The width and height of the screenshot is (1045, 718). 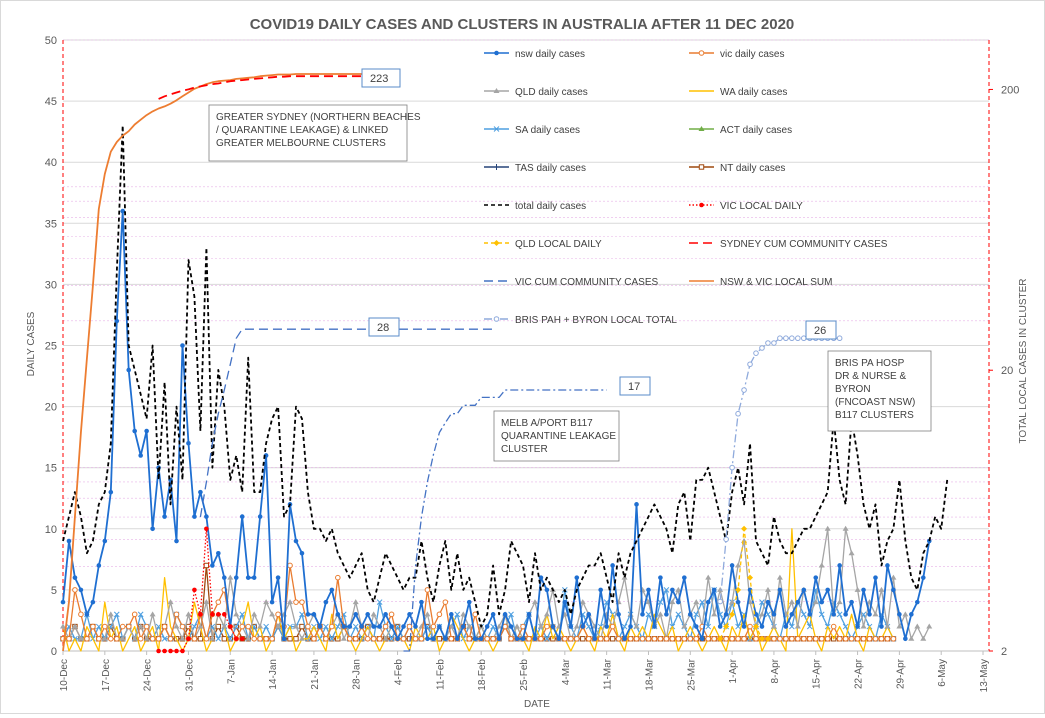 I want to click on annotation-box, so click(x=381, y=78).